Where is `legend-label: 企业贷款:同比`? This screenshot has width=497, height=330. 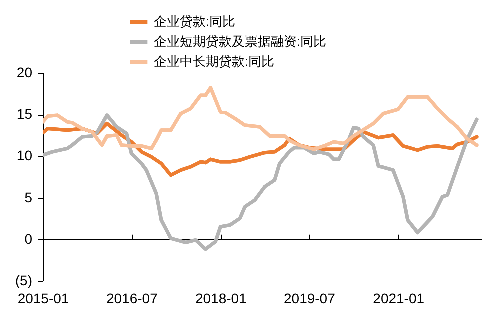
legend-label: 企业贷款:同比 is located at coordinates (195, 21).